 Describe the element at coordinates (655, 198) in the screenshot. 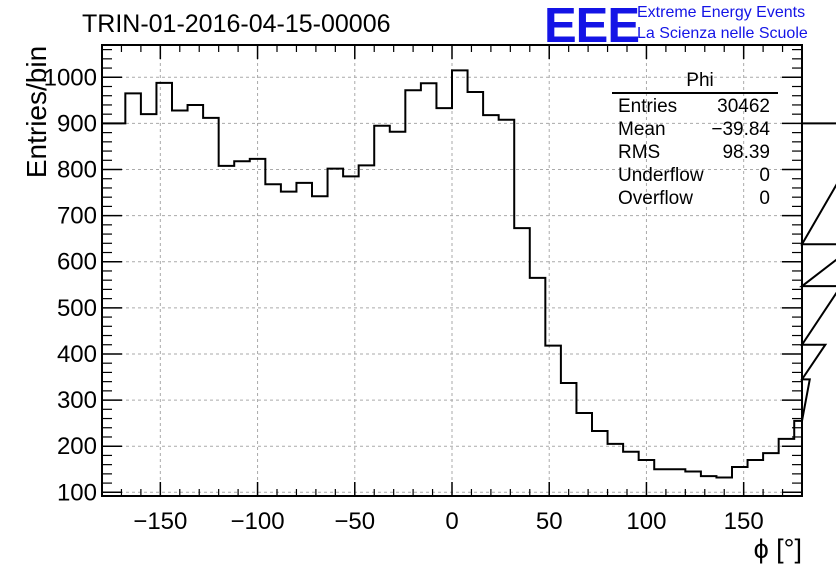

I see `stats-label: Overflow` at that location.